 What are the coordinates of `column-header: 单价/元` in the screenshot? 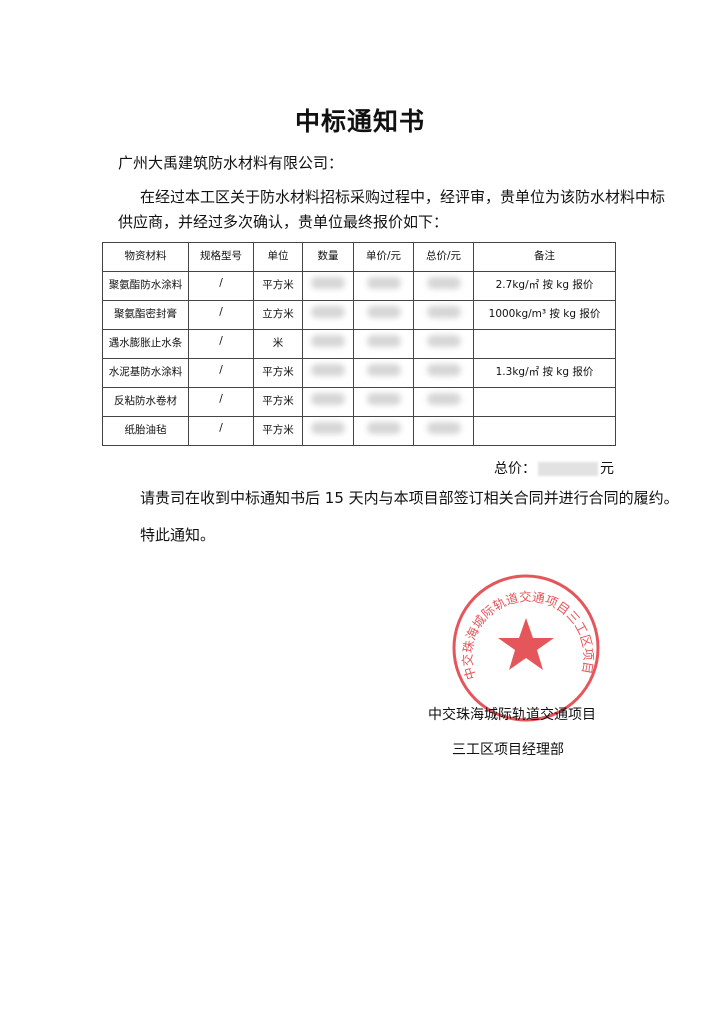 It's located at (383, 257).